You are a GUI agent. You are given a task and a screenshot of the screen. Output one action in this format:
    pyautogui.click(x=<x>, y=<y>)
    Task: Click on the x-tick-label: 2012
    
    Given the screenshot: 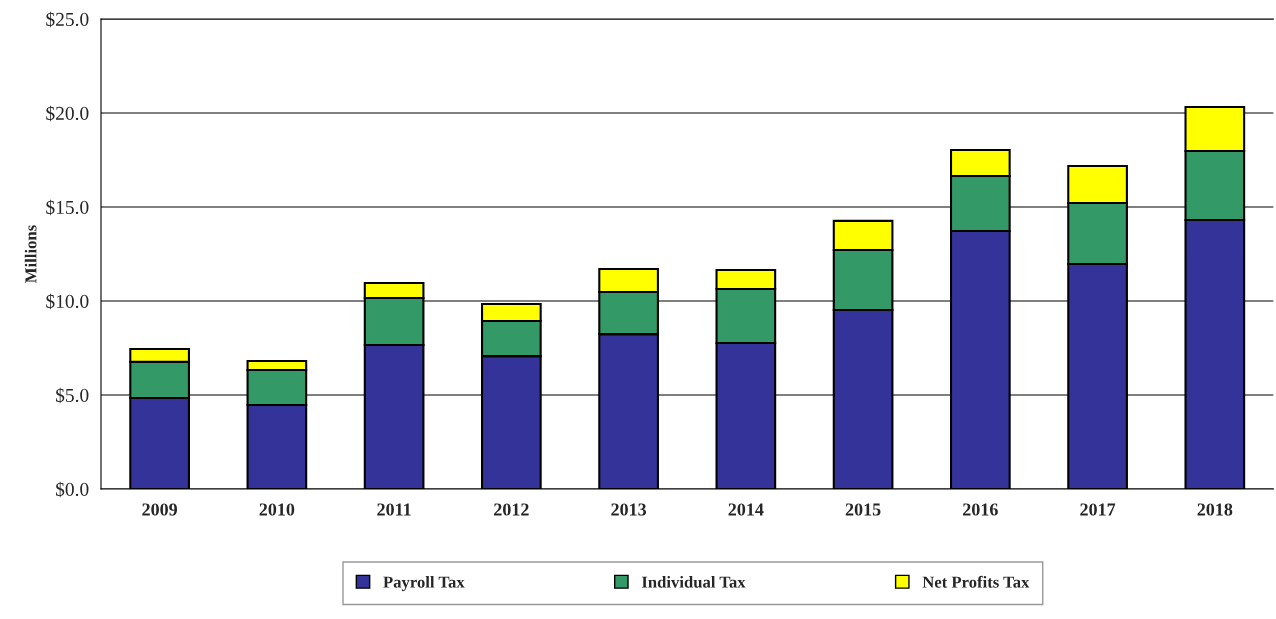 What is the action you would take?
    pyautogui.click(x=511, y=509)
    